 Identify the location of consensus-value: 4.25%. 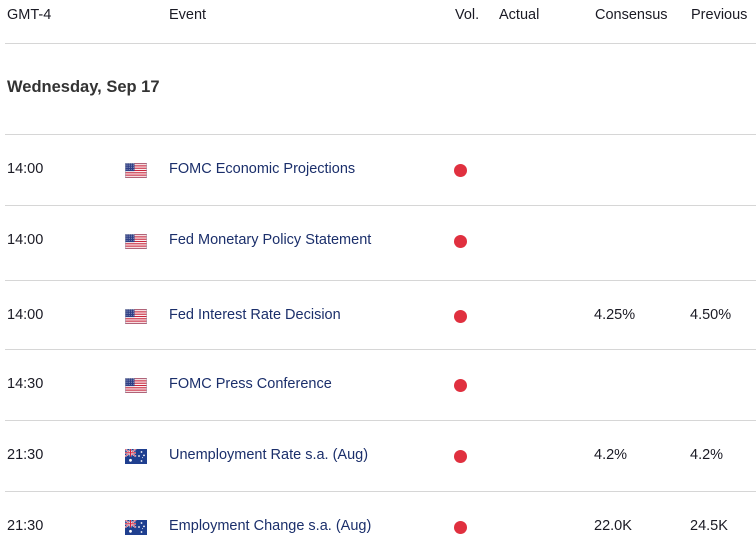
(615, 315).